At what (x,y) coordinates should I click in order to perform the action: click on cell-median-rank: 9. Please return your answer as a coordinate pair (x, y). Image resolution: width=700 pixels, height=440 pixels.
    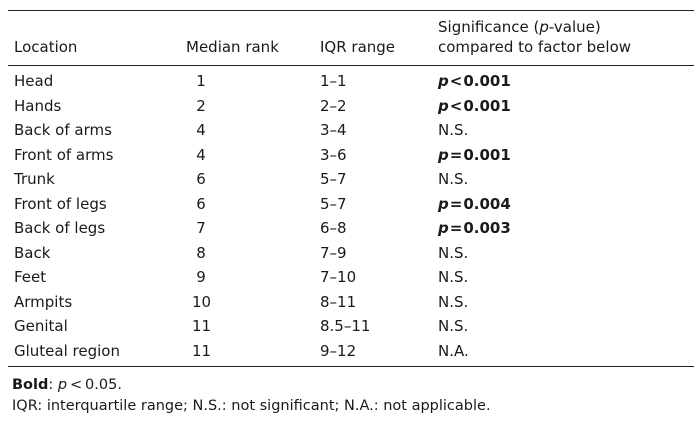
    Looking at the image, I should click on (247, 277).